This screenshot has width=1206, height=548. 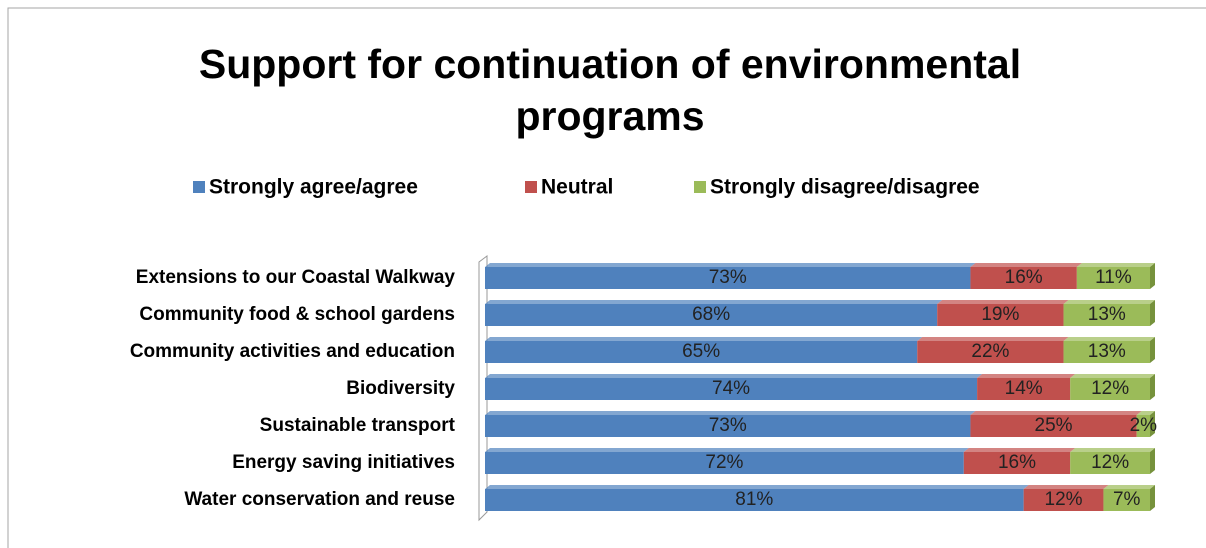 What do you see at coordinates (577, 187) in the screenshot?
I see `legend-label: Neutral` at bounding box center [577, 187].